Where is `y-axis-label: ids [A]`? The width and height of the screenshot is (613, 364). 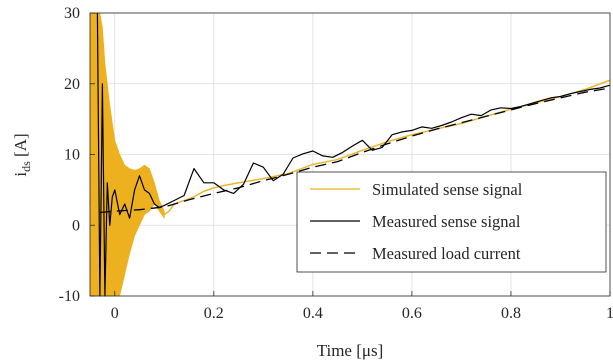
y-axis-label: ids [A] is located at coordinates (22, 154).